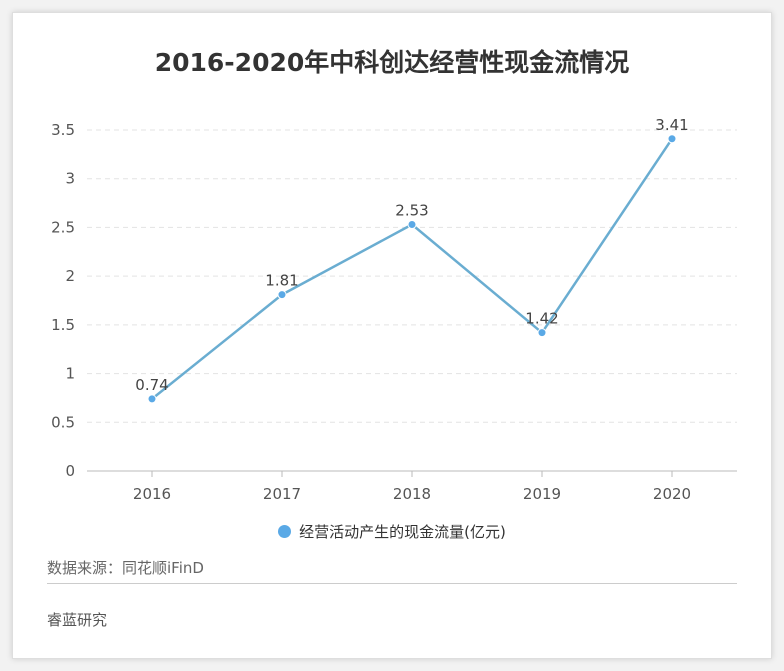 This screenshot has height=671, width=784. What do you see at coordinates (392, 583) in the screenshot?
I see `divider` at bounding box center [392, 583].